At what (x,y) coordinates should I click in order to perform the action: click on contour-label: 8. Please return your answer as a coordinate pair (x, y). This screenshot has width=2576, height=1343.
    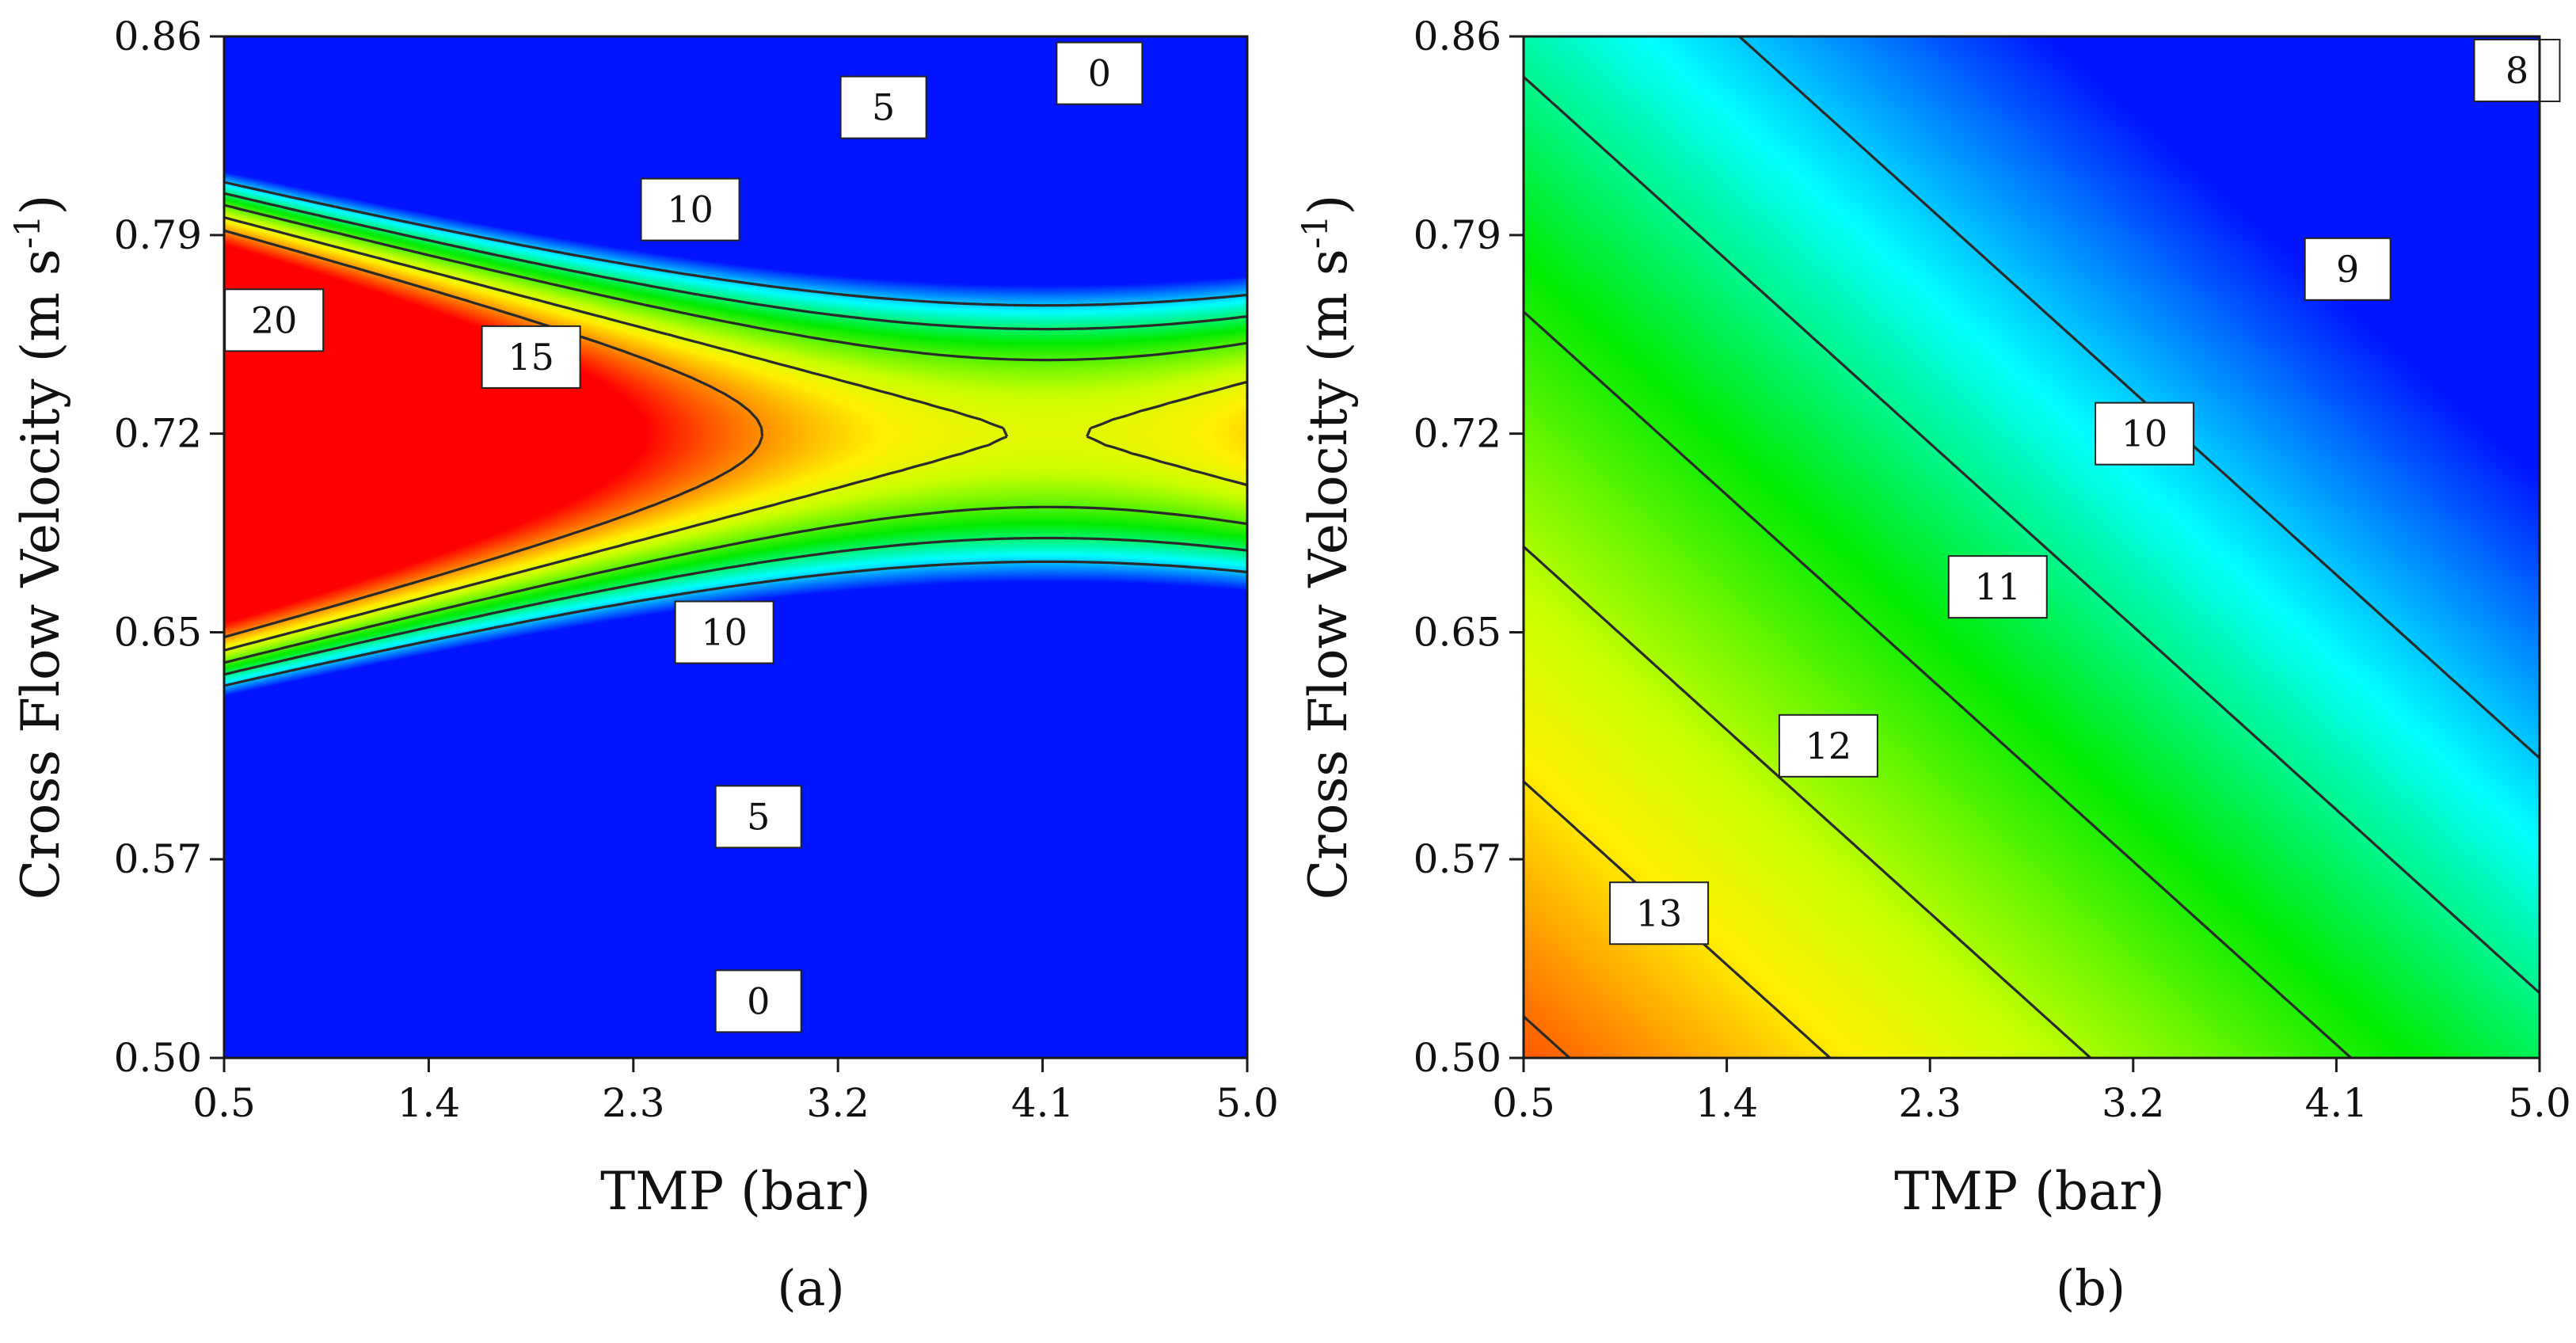
    Looking at the image, I should click on (2517, 70).